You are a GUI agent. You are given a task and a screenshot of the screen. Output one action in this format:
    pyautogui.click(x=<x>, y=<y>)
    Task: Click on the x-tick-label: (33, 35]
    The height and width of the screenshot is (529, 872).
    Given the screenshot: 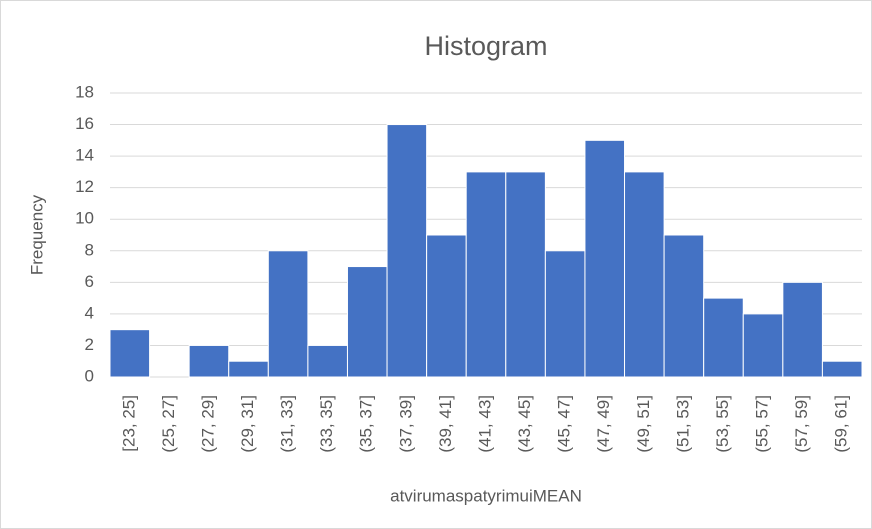 What is the action you would take?
    pyautogui.click(x=326, y=424)
    